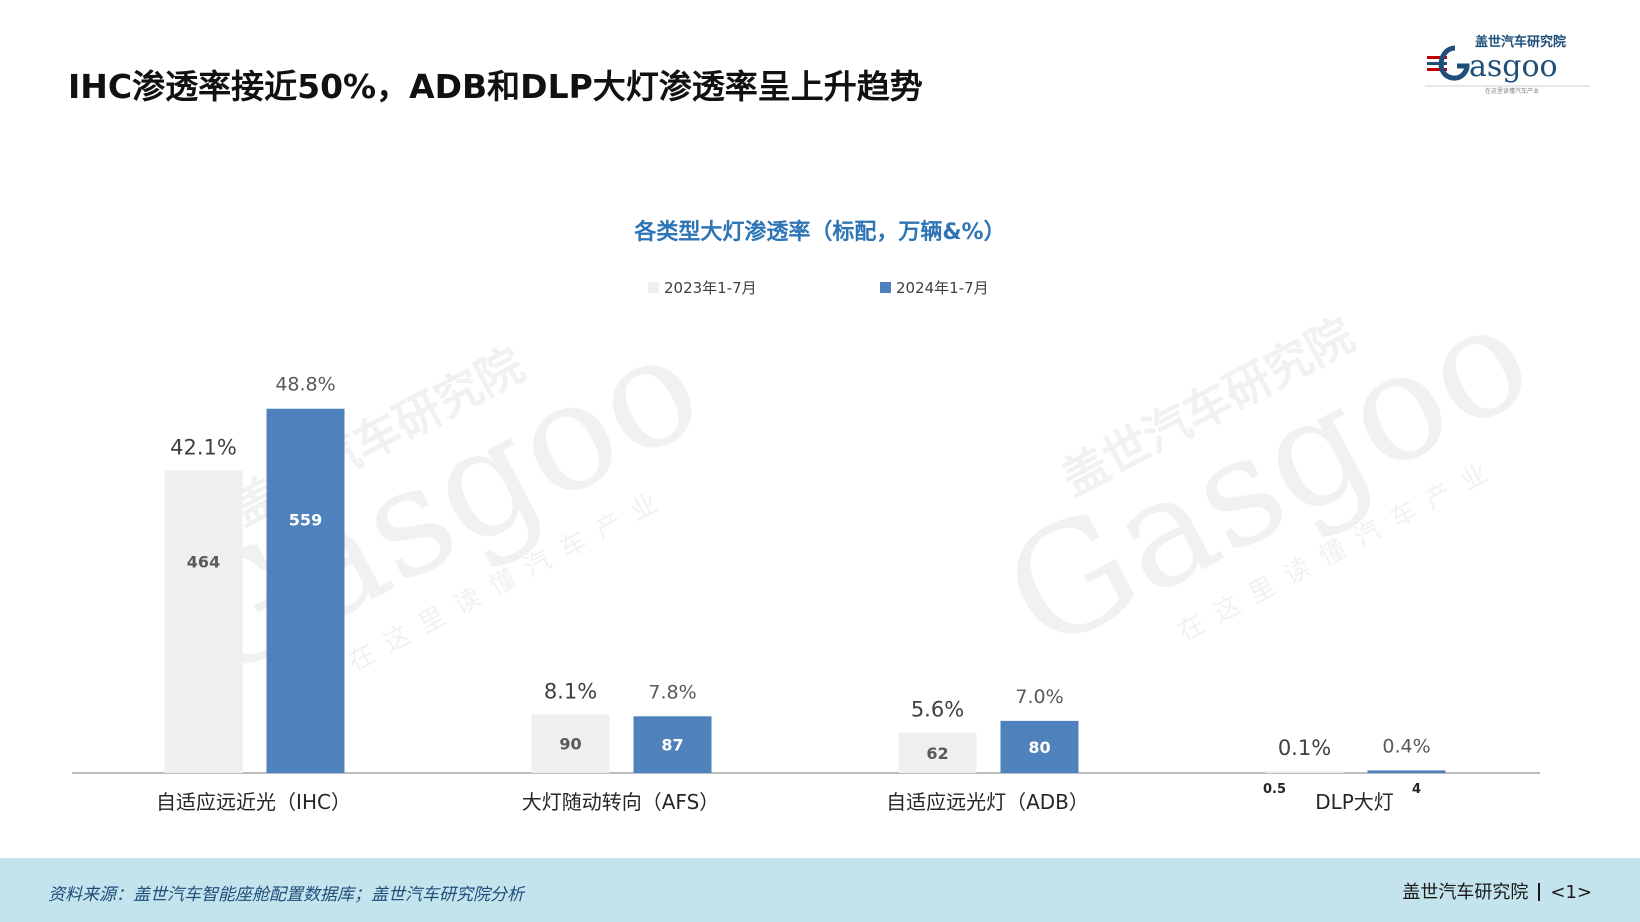 Image resolution: width=1640 pixels, height=922 pixels. I want to click on data-label-rate: 5.6%, so click(937, 710).